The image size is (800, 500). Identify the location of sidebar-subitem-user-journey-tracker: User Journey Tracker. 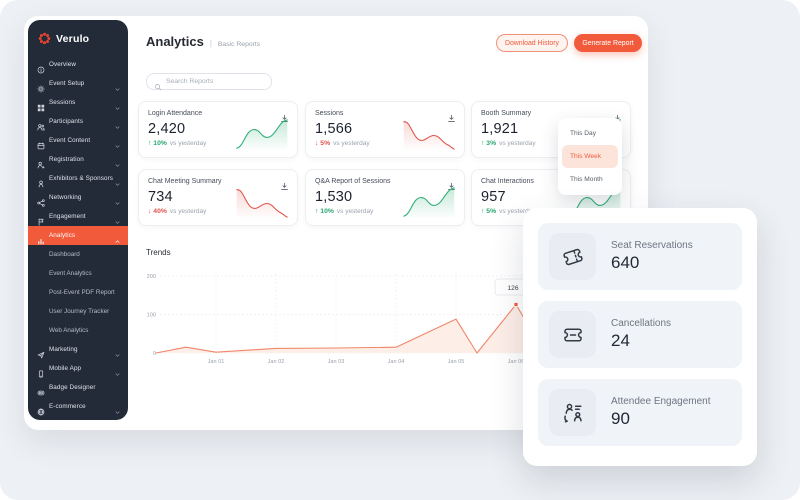
(78, 311).